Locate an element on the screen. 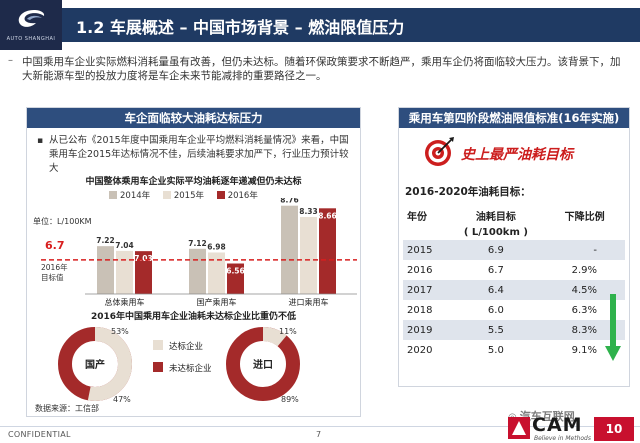  col-header-year: 年份 is located at coordinates (417, 217).